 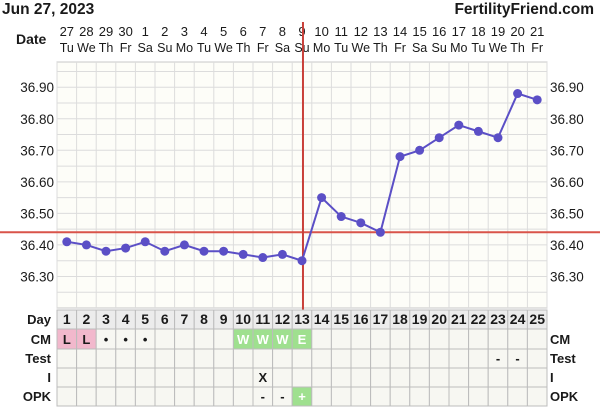 What do you see at coordinates (184, 48) in the screenshot?
I see `weekday-label: Mo` at bounding box center [184, 48].